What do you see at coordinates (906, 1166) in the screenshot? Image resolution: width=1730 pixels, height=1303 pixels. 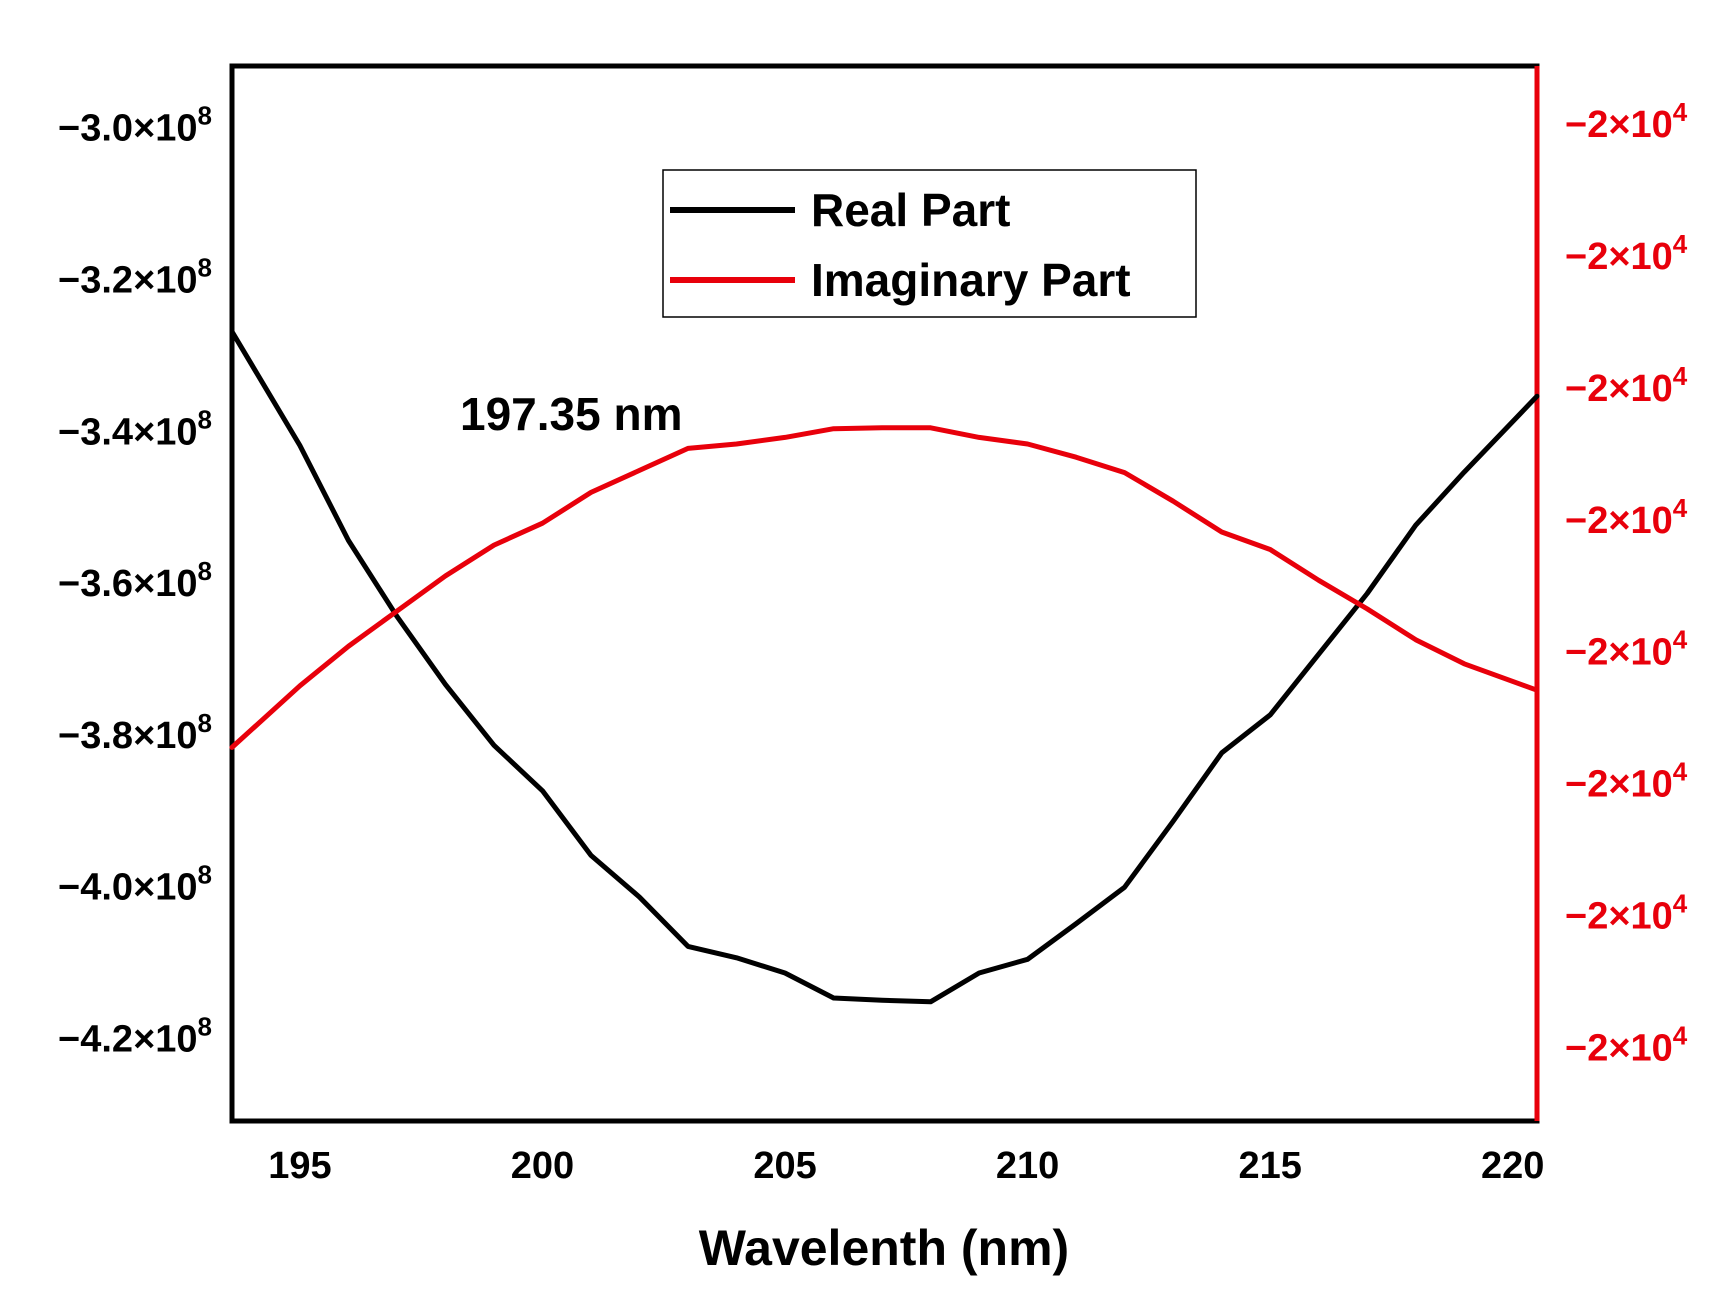 I see `x-axis: 195 200 205 210 215 220` at bounding box center [906, 1166].